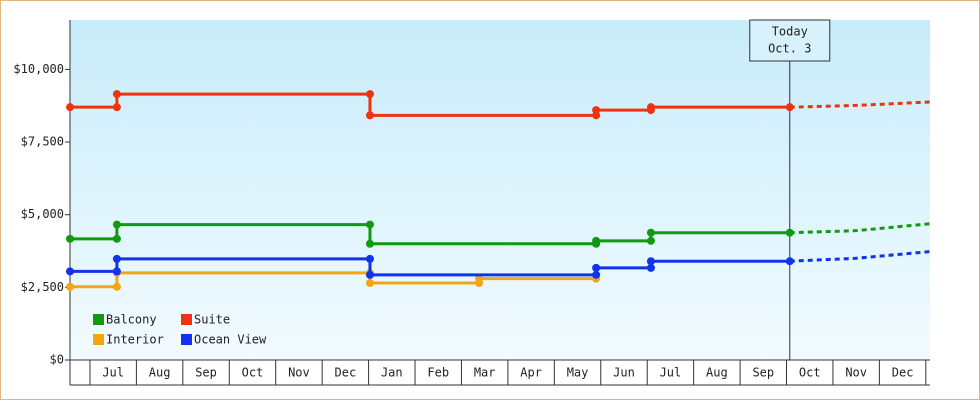  Describe the element at coordinates (42, 287) in the screenshot. I see `y-tick-label: $2,500` at that location.